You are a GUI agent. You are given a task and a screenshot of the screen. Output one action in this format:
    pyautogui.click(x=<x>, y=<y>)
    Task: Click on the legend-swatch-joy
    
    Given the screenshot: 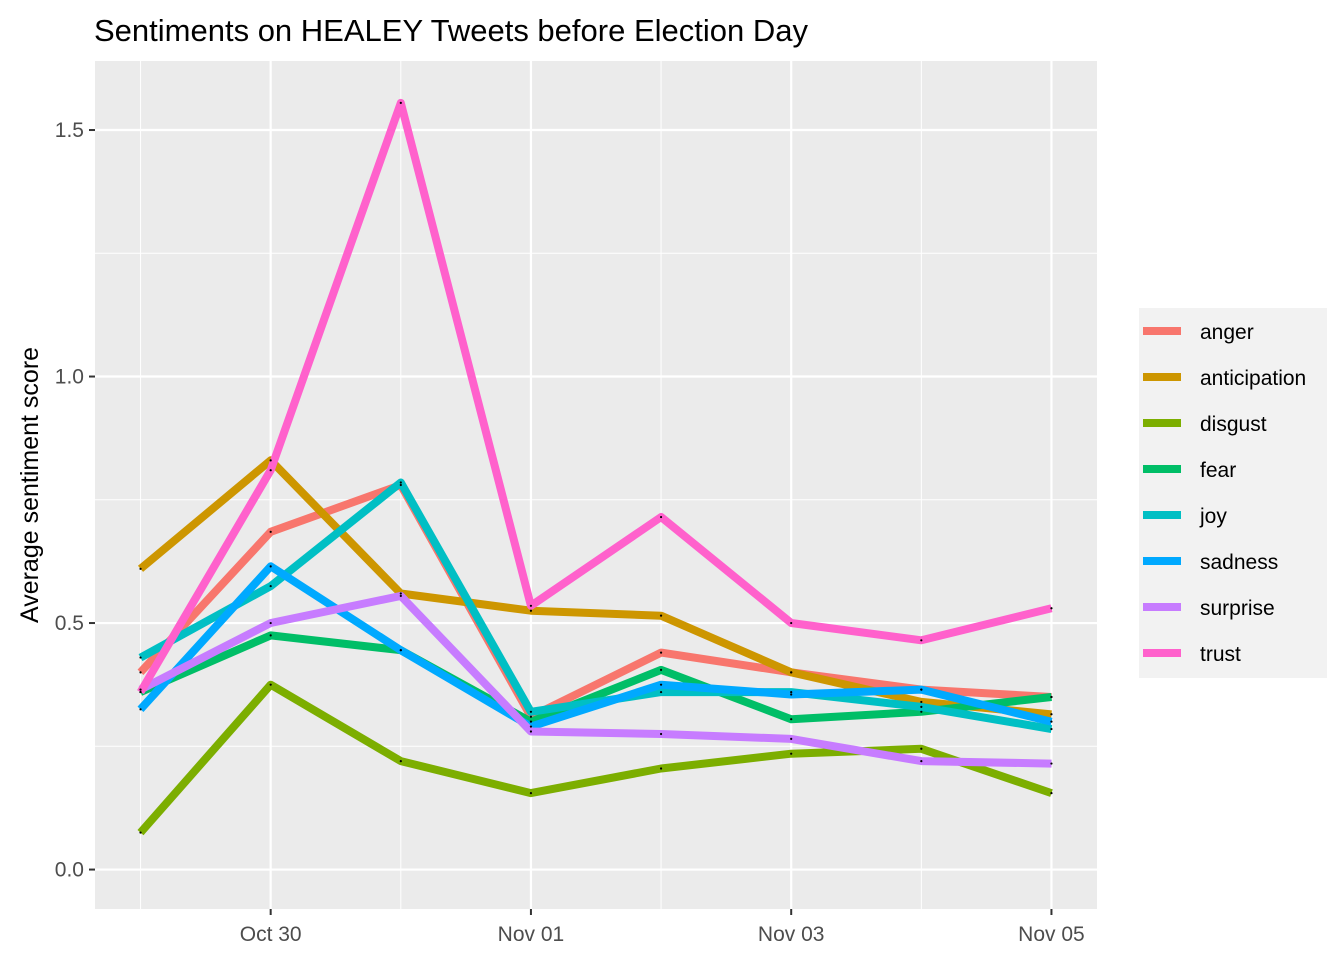 What is the action you would take?
    pyautogui.click(x=1162, y=515)
    